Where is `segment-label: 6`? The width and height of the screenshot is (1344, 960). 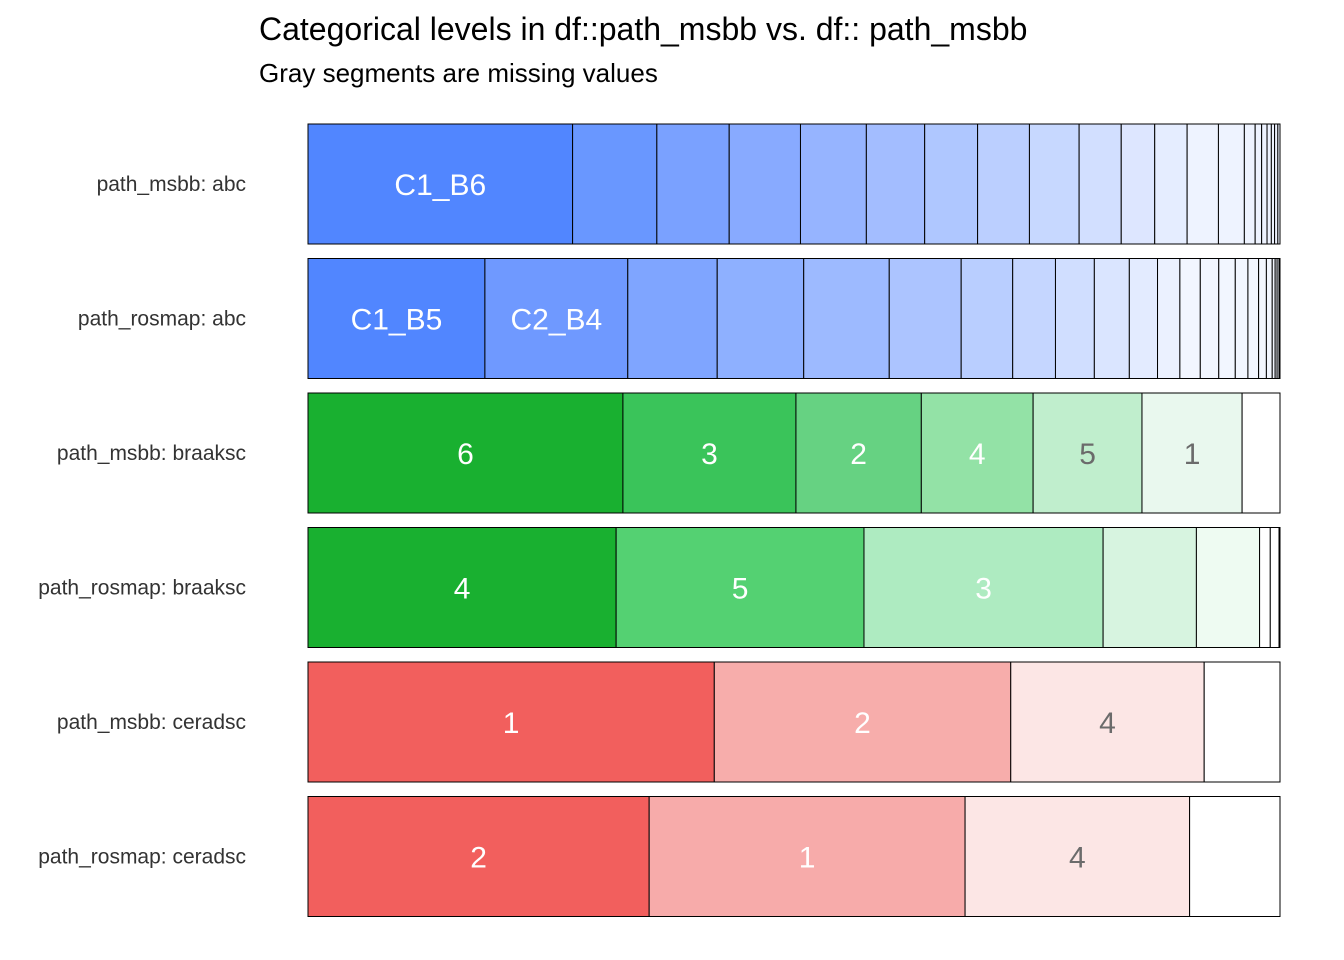 segment-label: 6 is located at coordinates (465, 454).